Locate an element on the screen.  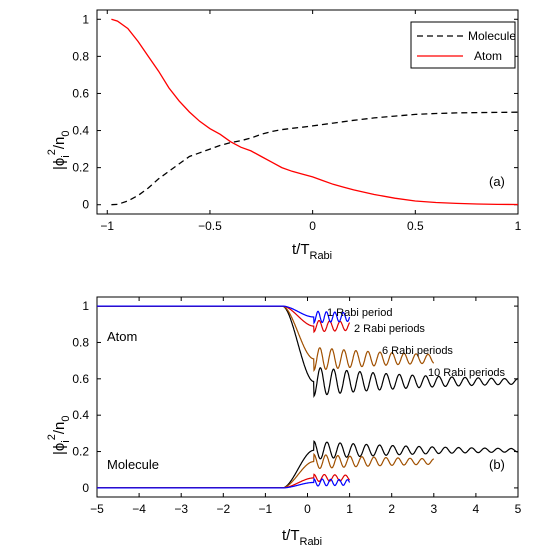
panel-b-ytick-label: 0.4 is located at coordinates (80, 415).